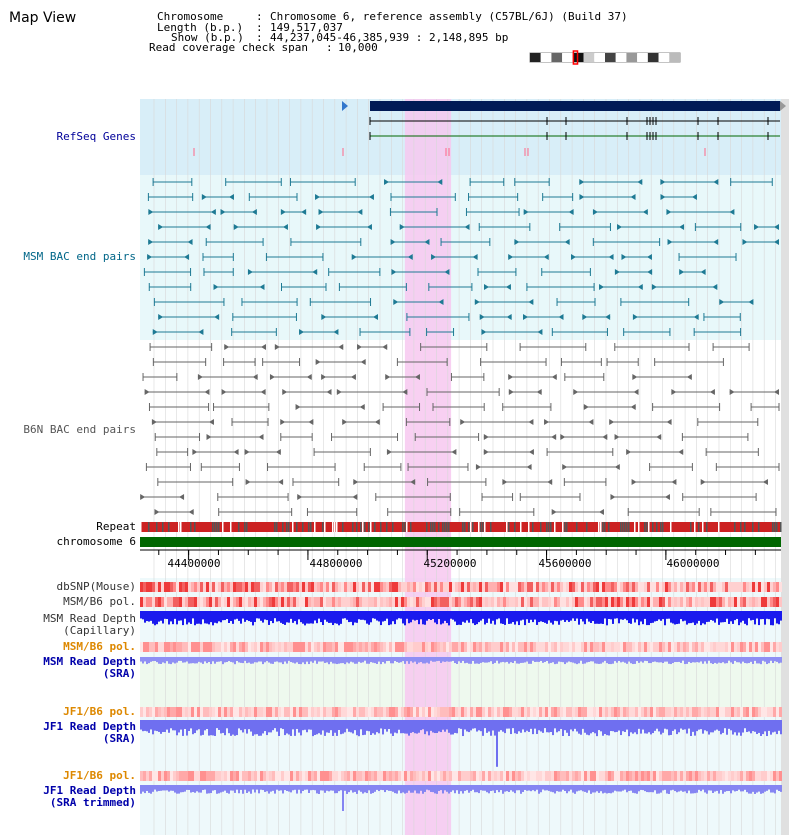  What do you see at coordinates (461, 776) in the screenshot?
I see `jf1-b6-pol-trimmed-heat-strip` at bounding box center [461, 776].